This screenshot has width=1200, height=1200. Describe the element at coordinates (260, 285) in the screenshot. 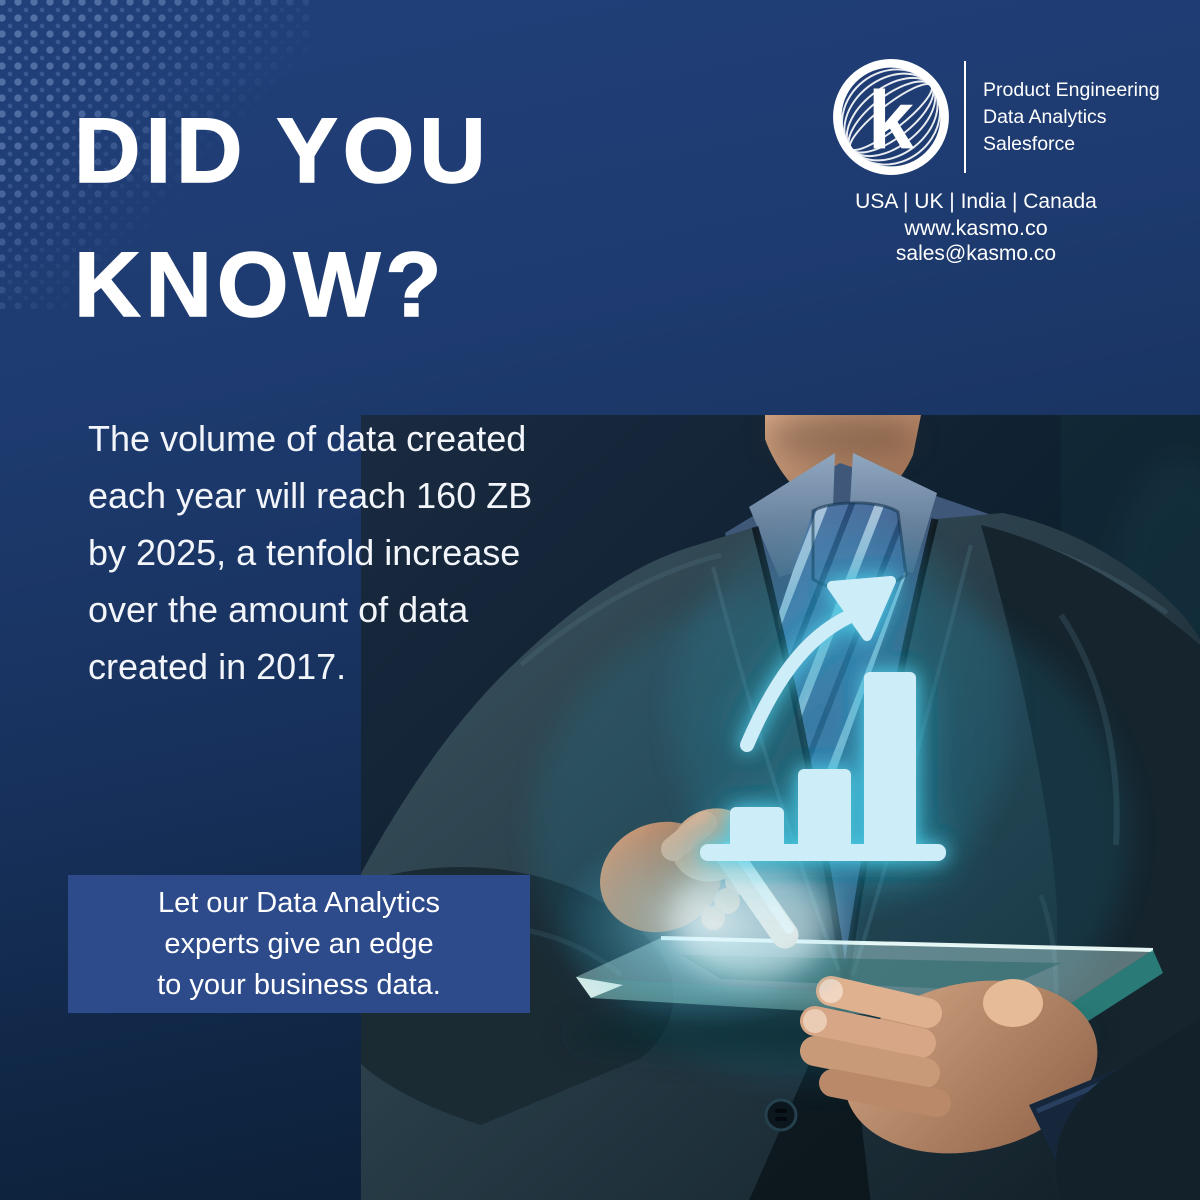

I see `page-title-line2: KNOW?` at that location.